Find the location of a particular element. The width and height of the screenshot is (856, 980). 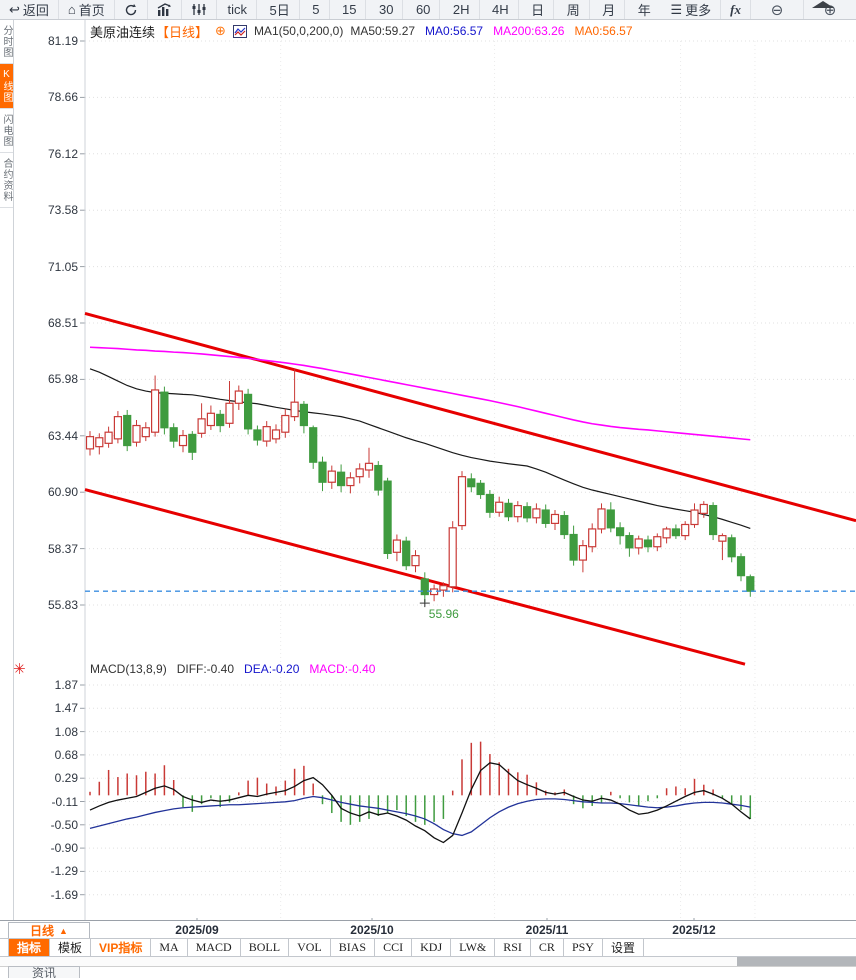

x-axis-label: 2025/09 is located at coordinates (197, 930).